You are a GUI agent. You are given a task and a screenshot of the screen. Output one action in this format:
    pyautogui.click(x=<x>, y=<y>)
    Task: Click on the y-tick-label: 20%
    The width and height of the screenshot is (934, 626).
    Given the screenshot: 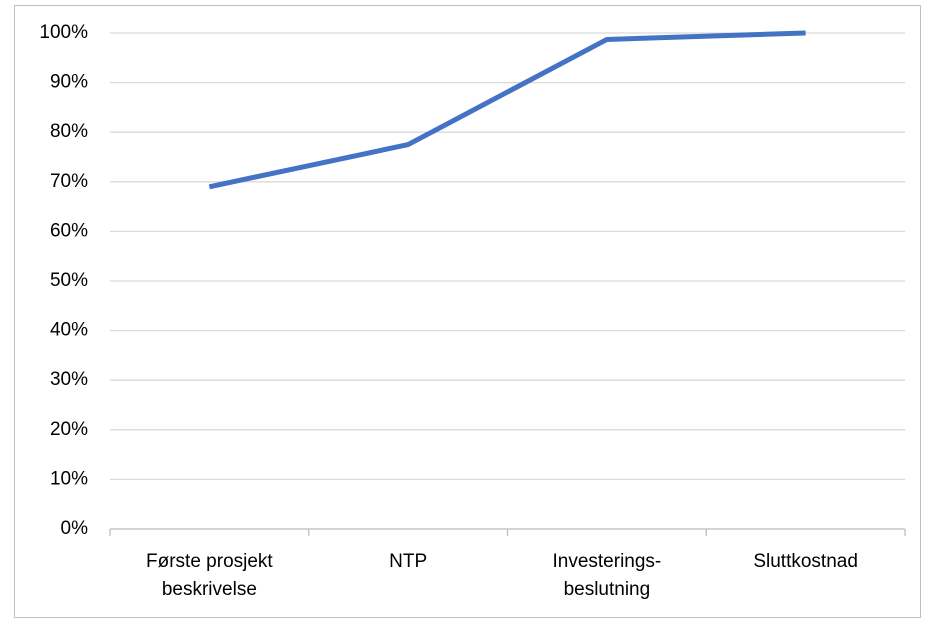 What is the action you would take?
    pyautogui.click(x=69, y=429)
    